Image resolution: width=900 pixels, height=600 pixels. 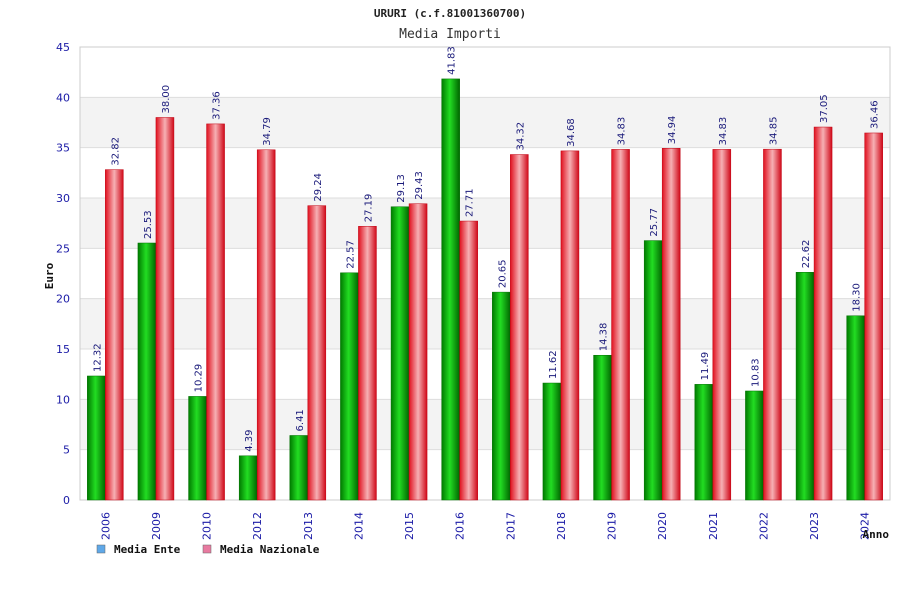 What do you see at coordinates (63, 248) in the screenshot?
I see `y-tick-label: 25` at bounding box center [63, 248].